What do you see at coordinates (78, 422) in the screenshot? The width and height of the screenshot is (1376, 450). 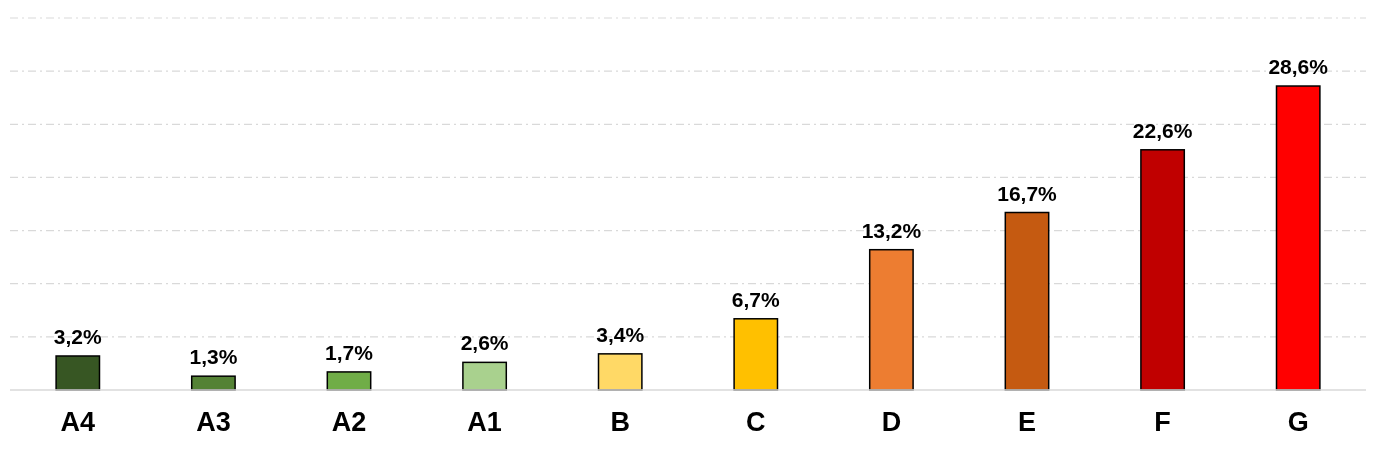 I see `x-tick-label: A4` at bounding box center [78, 422].